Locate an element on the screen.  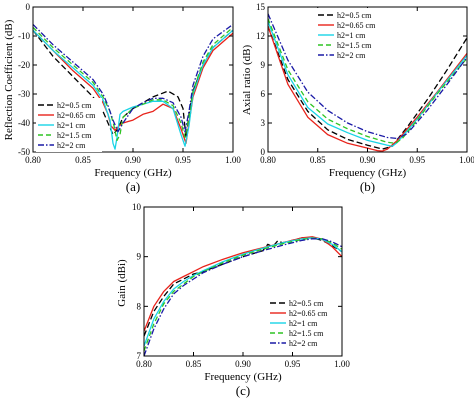
y-axis-label: Gain (dBi) is located at coordinates (122, 283).